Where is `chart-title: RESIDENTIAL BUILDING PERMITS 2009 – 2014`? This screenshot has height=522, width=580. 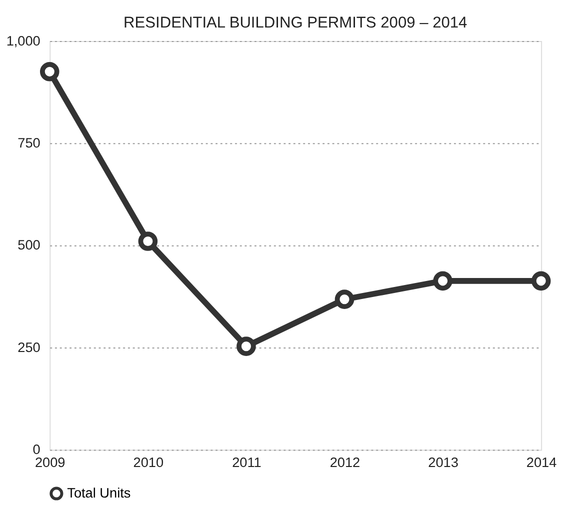 chart-title: RESIDENTIAL BUILDING PERMITS 2009 – 2014 is located at coordinates (296, 23).